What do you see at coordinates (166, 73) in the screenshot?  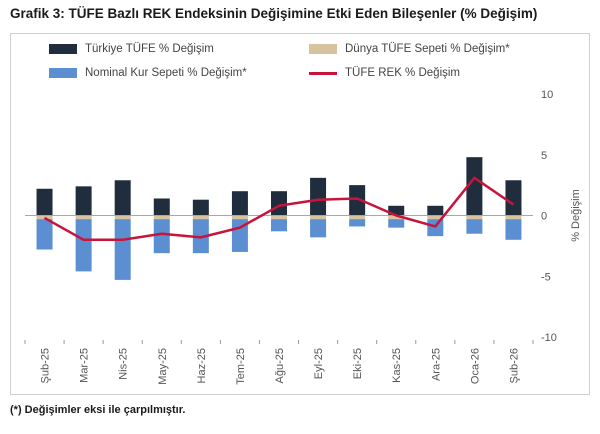 I see `legend-label-kur: Nominal Kur Sepeti % Değişim*` at bounding box center [166, 73].